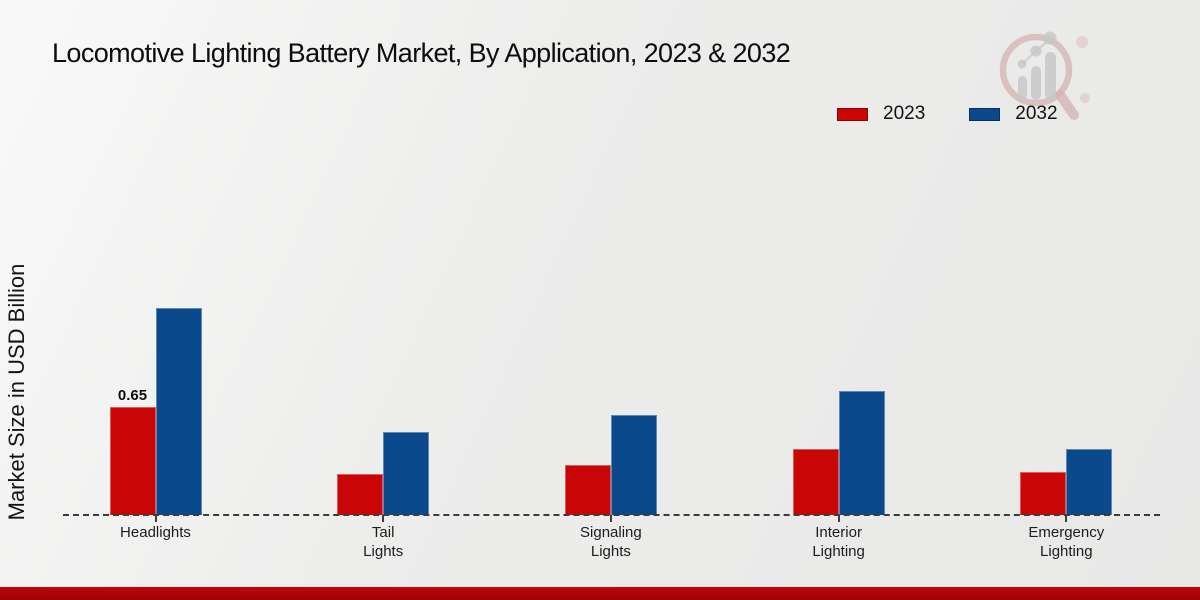 The height and width of the screenshot is (600, 1200). What do you see at coordinates (383, 518) in the screenshot?
I see `x-tick-tail-lights` at bounding box center [383, 518].